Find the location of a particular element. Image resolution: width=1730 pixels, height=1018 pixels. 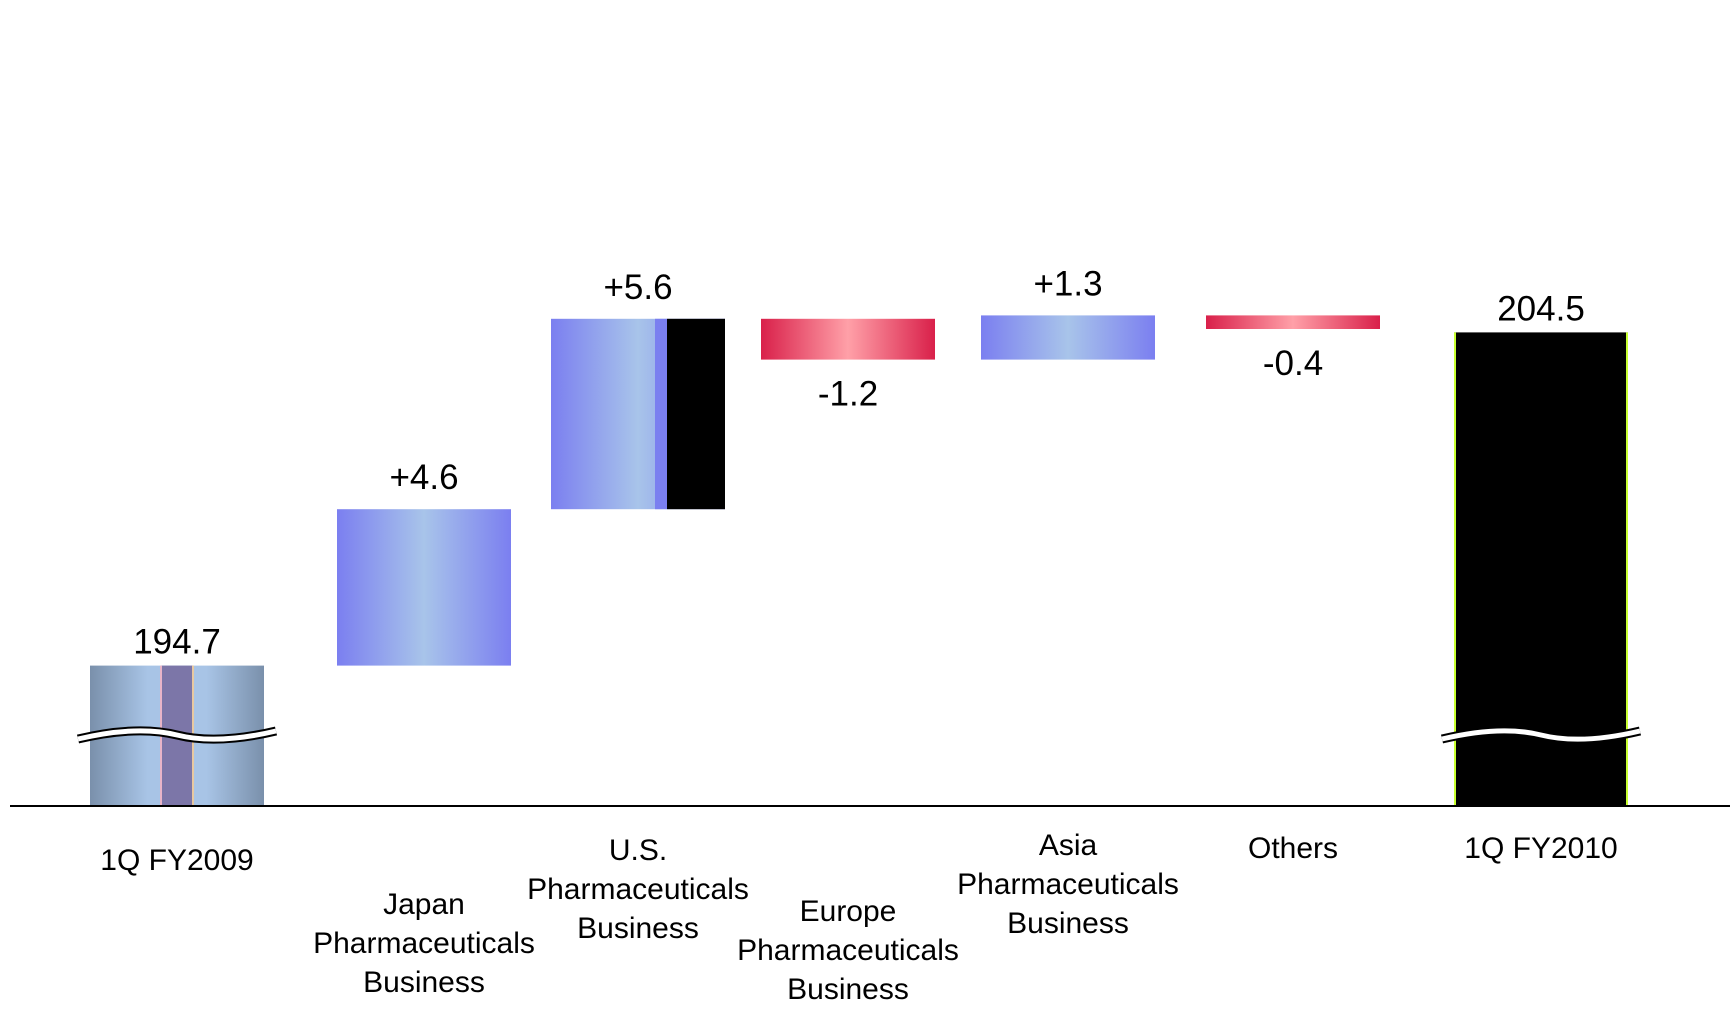

increase-value-label: +4.6 is located at coordinates (423, 477).